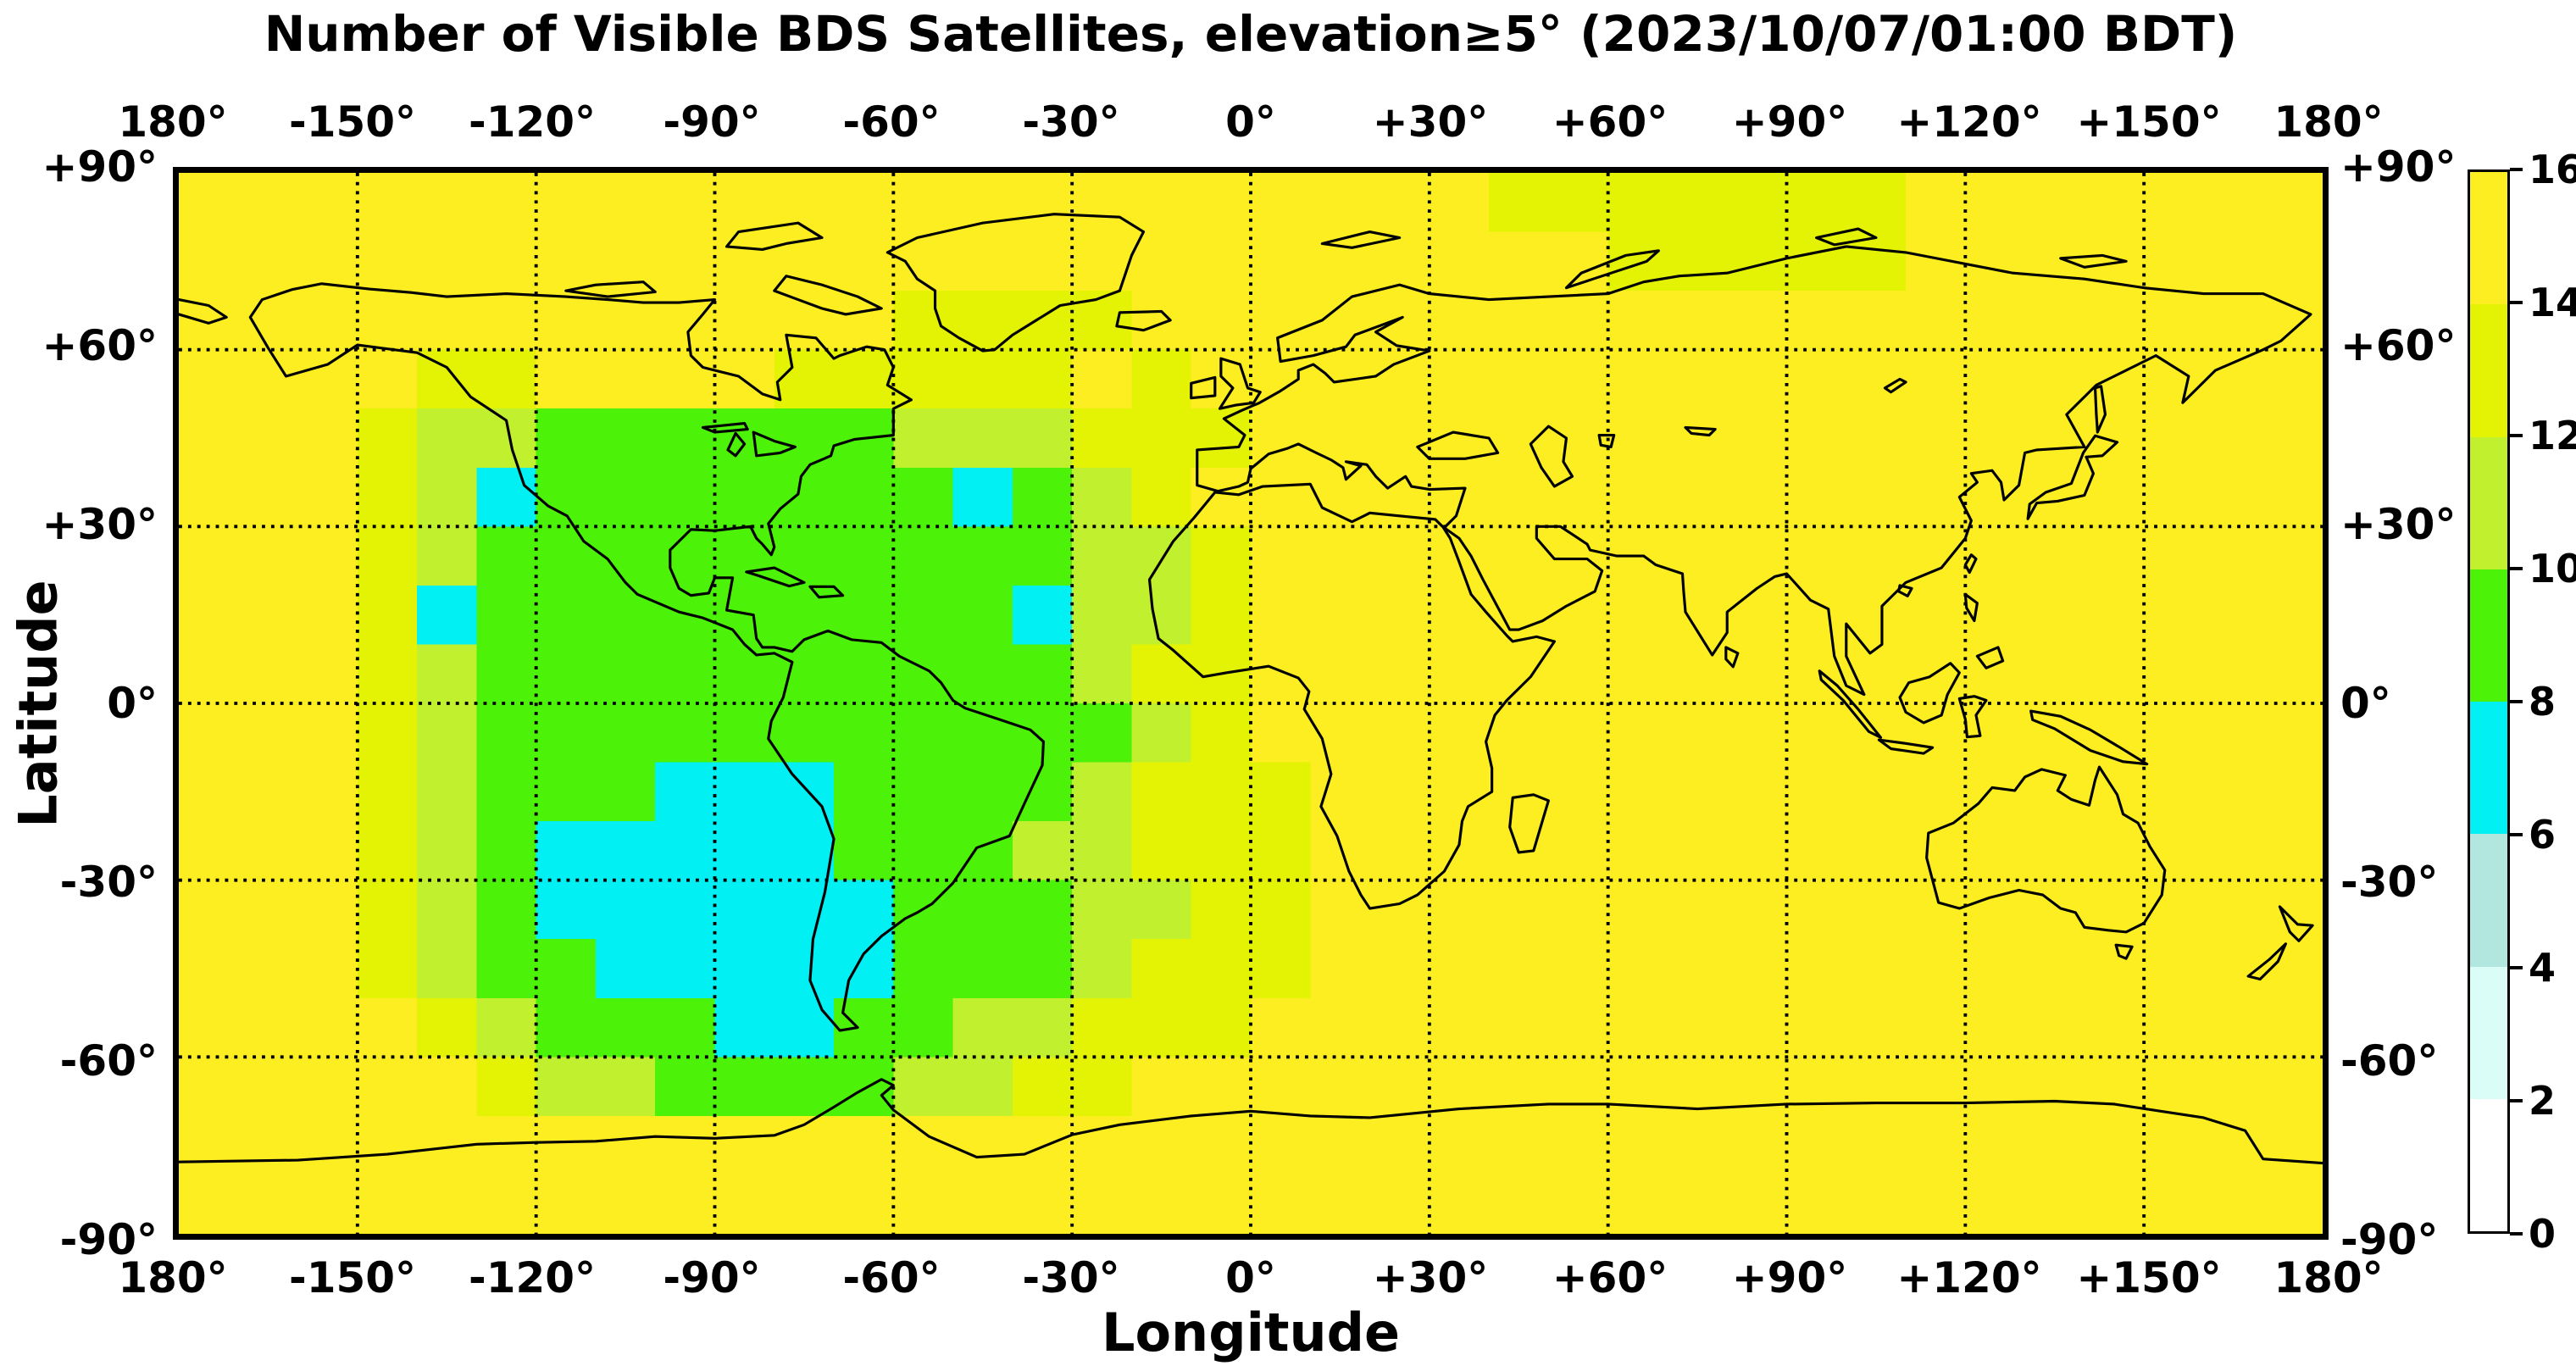 This screenshot has height=1366, width=2576. I want to click on antarctica-coastline, so click(1251, 1121).